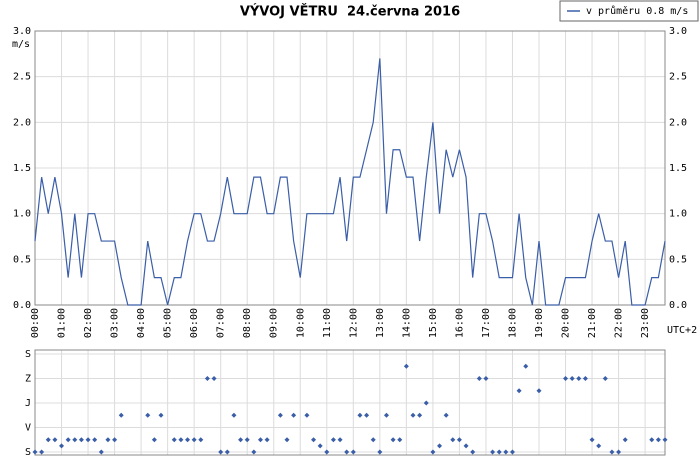 The image size is (700, 460). Describe the element at coordinates (512, 323) in the screenshot. I see `x-tick-label: 18:00` at that location.